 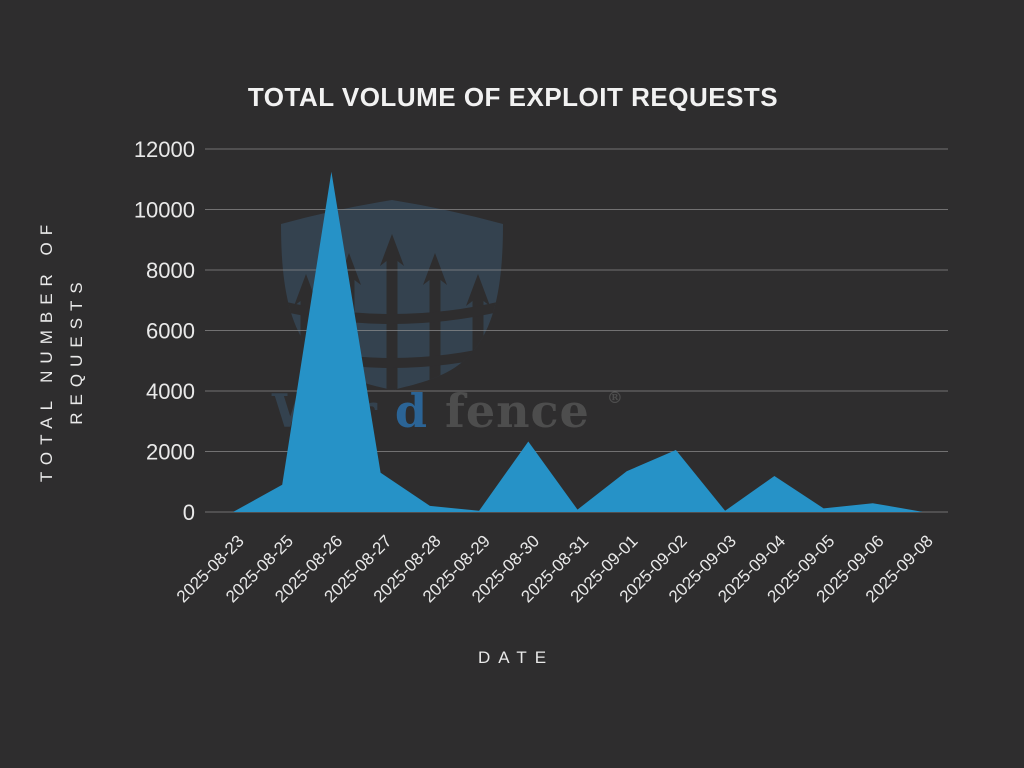 What do you see at coordinates (170, 452) in the screenshot?
I see `y-tick-label: 2000` at bounding box center [170, 452].